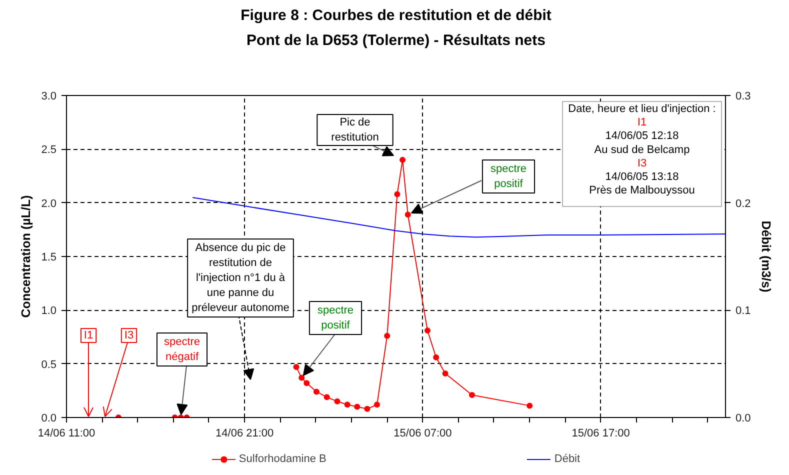 The width and height of the screenshot is (789, 475). I want to click on y2-tick-label: 0.1, so click(743, 311).